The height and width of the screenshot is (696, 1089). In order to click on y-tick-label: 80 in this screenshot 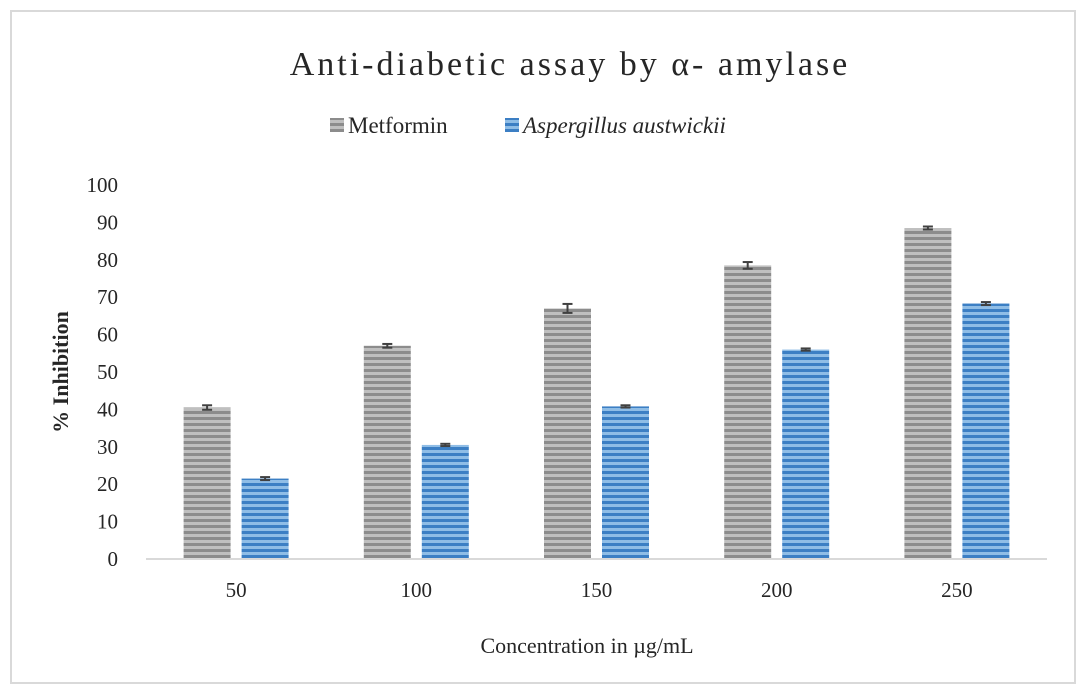, I will do `click(107, 260)`.